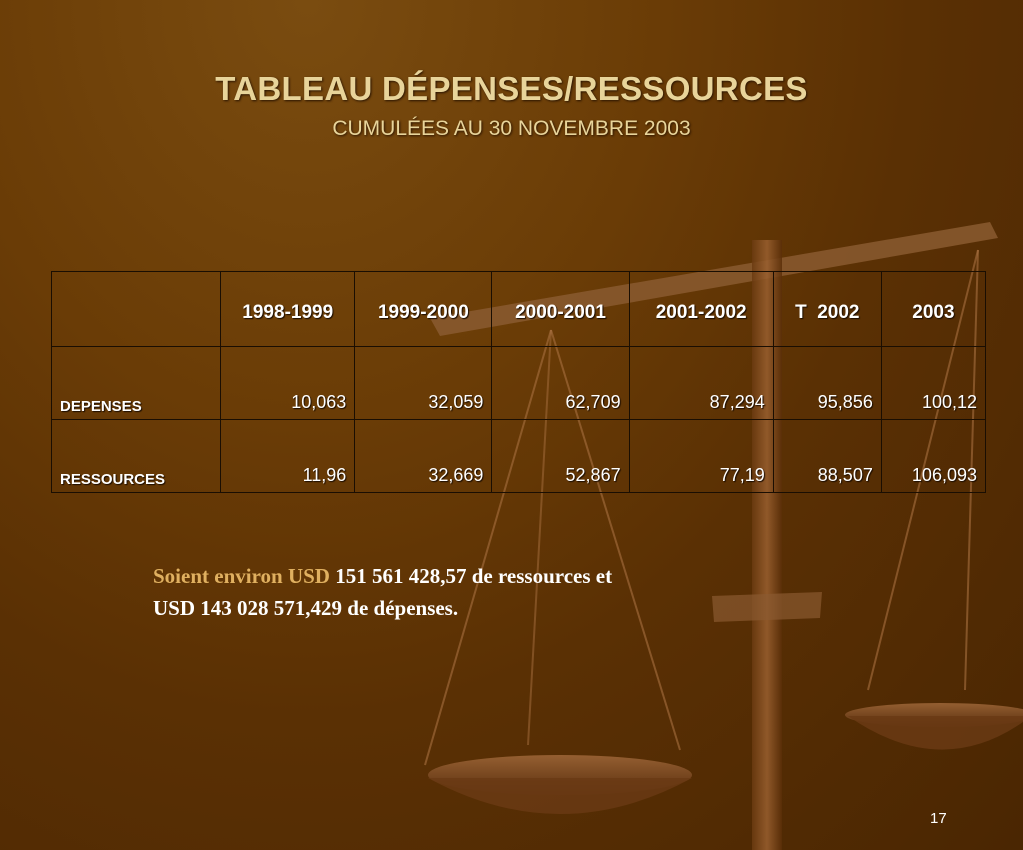  What do you see at coordinates (560, 383) in the screenshot?
I see `table-cell: 62,709` at bounding box center [560, 383].